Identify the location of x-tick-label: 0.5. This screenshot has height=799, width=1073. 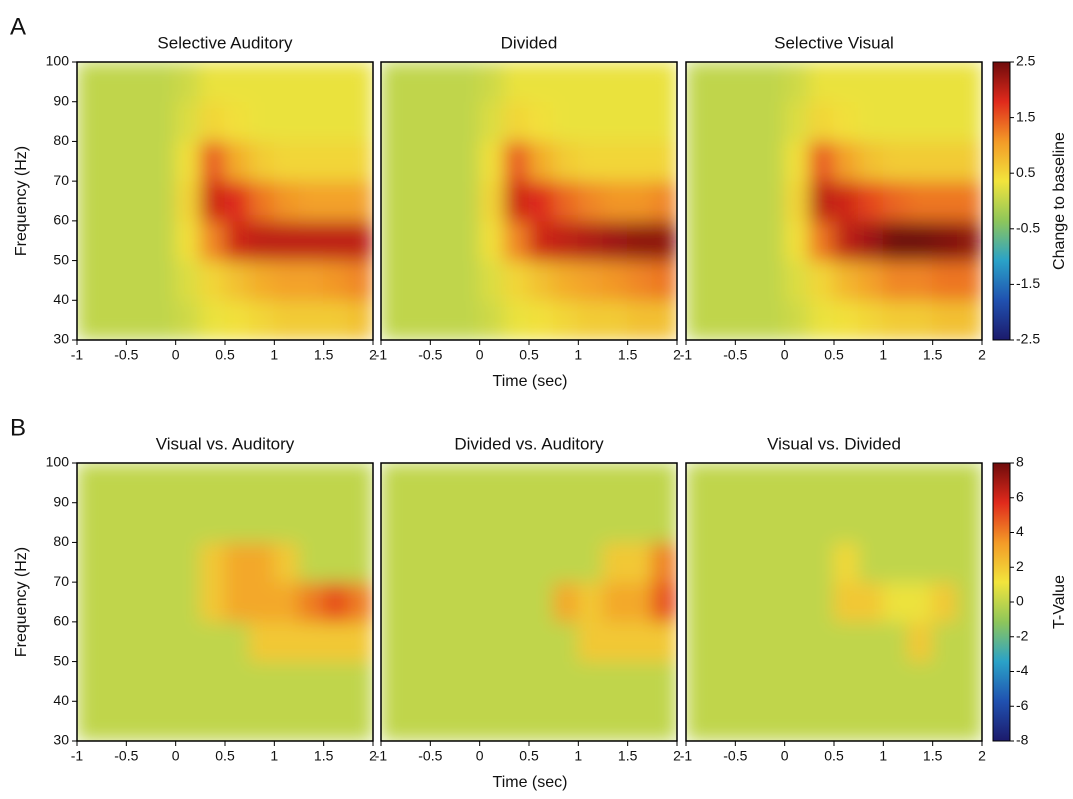
(529, 756).